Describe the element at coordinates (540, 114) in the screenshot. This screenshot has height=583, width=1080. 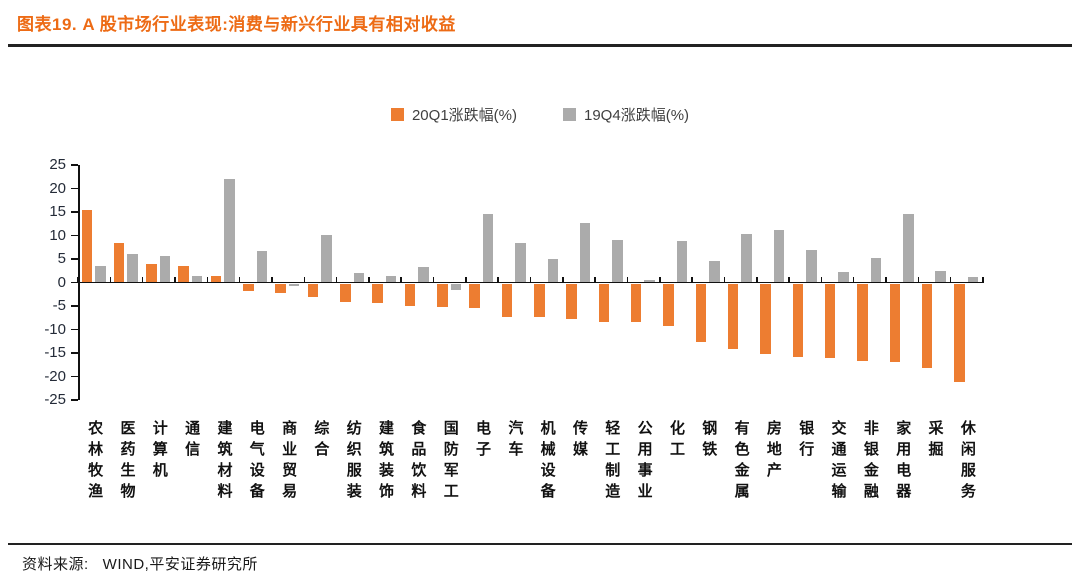
I see `chart-legend: 20Q1涨跌幅(%) 19Q4涨跌幅(%)` at that location.